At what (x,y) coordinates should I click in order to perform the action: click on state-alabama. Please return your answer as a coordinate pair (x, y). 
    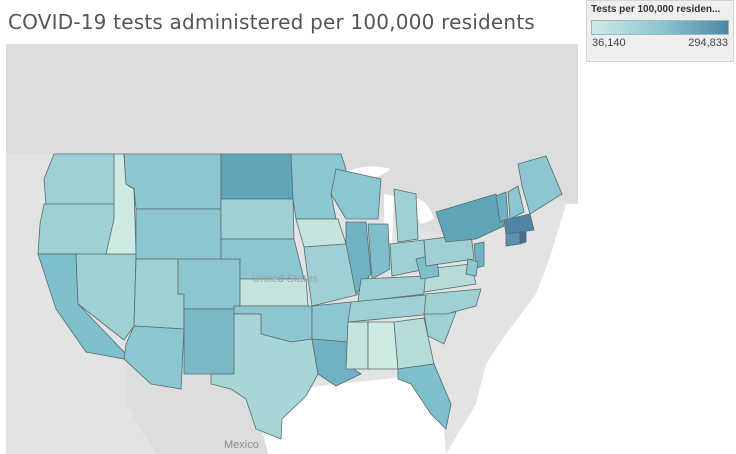
    Looking at the image, I should click on (383, 345).